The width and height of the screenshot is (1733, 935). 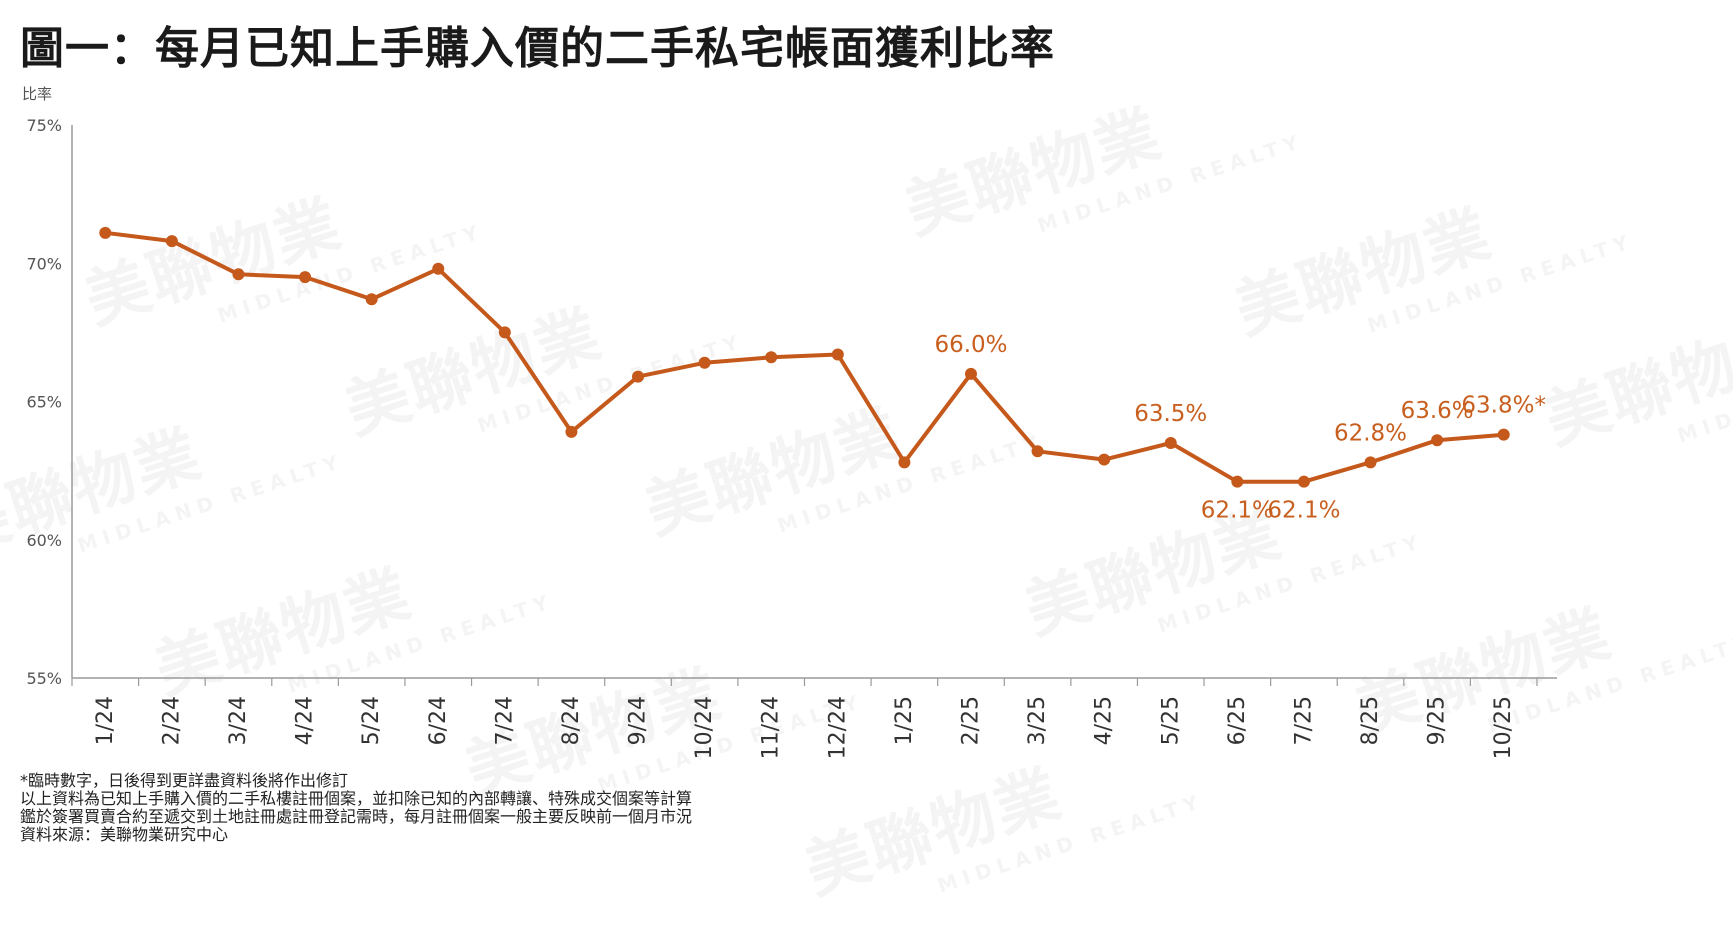 I want to click on x-tick-label: 4/25, so click(x=1104, y=720).